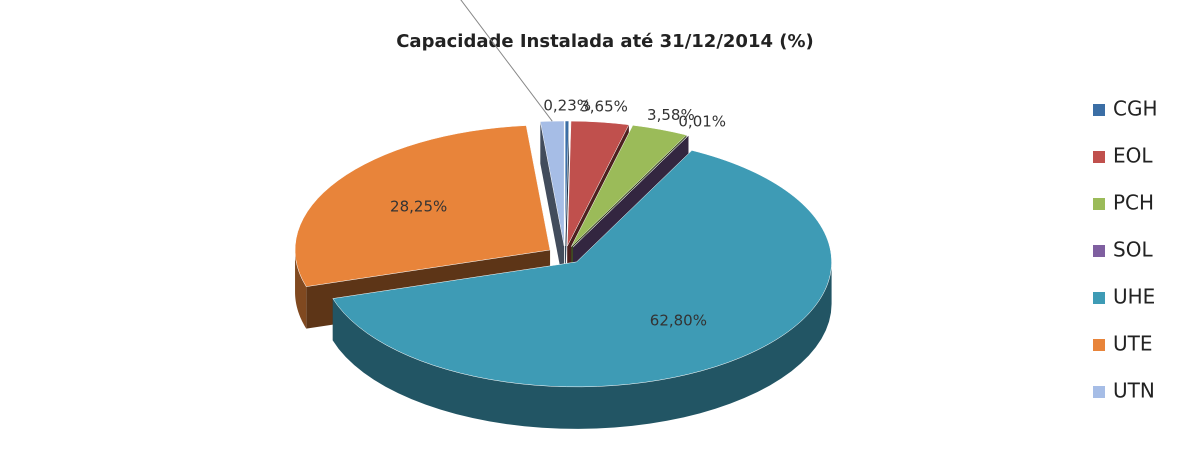 The image size is (1186, 459). I want to click on legend-label: EOL, so click(1133, 156).